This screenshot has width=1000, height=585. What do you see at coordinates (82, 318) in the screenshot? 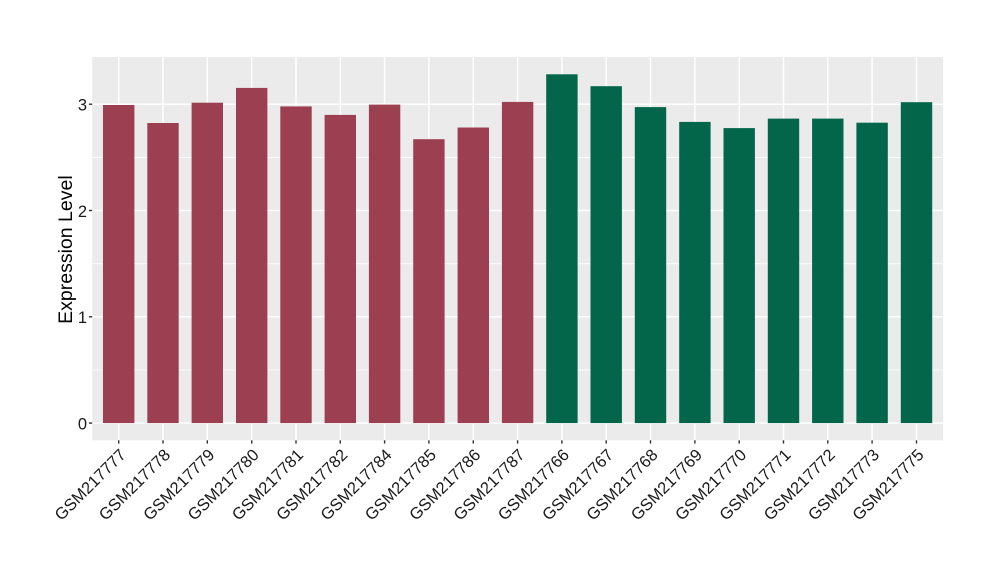
I see `svg-text: 1` at bounding box center [82, 318].